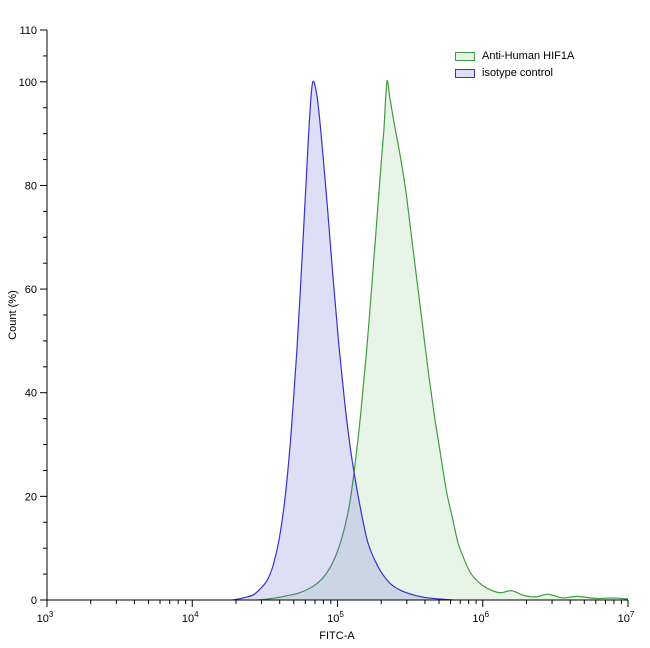 Image resolution: width=650 pixels, height=648 pixels. What do you see at coordinates (465, 56) in the screenshot?
I see `legend-swatch-green` at bounding box center [465, 56].